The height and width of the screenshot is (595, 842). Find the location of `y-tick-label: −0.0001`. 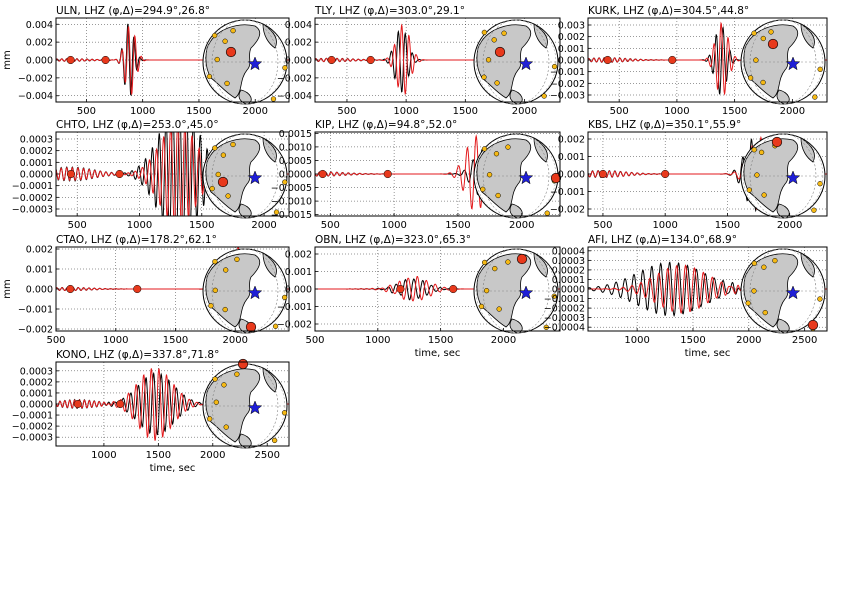

y-tick-label: −0.0001 is located at coordinates (564, 299).